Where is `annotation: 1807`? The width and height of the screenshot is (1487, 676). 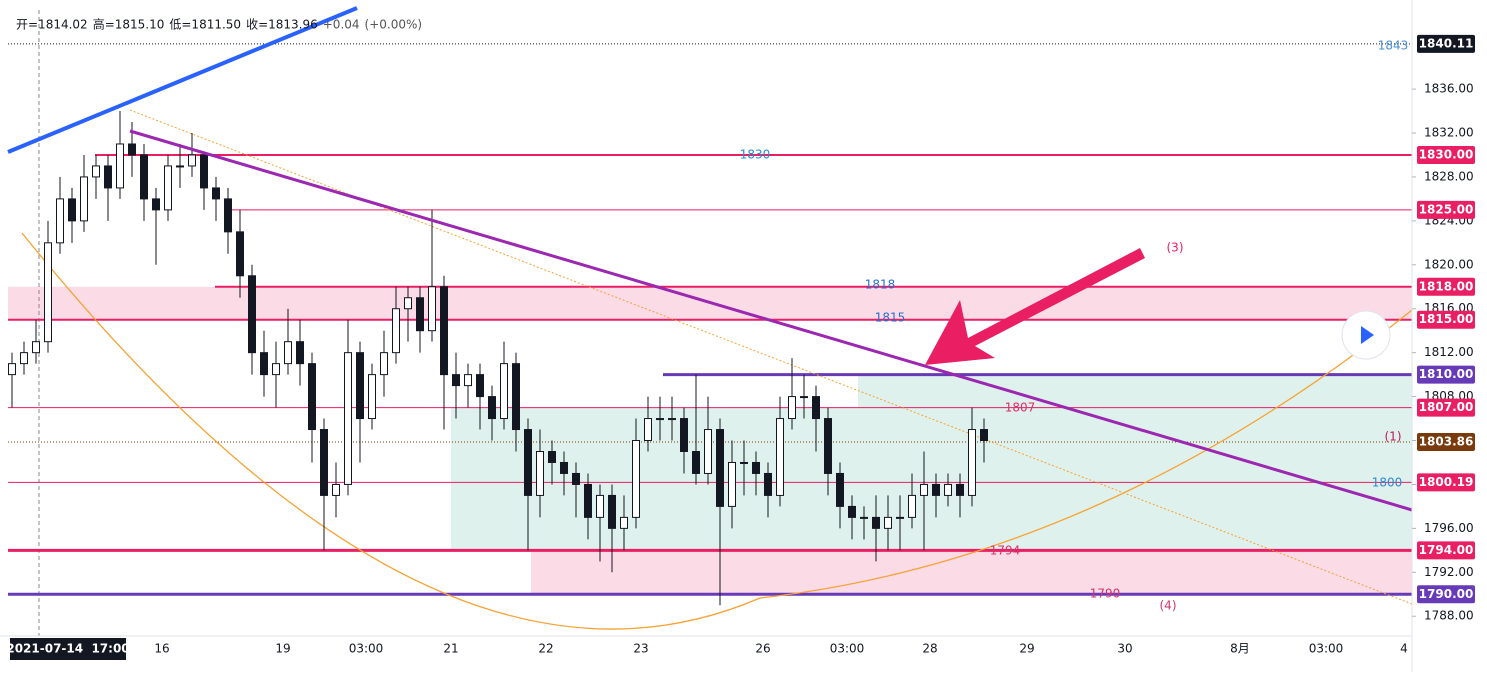
annotation: 1807 is located at coordinates (1020, 408).